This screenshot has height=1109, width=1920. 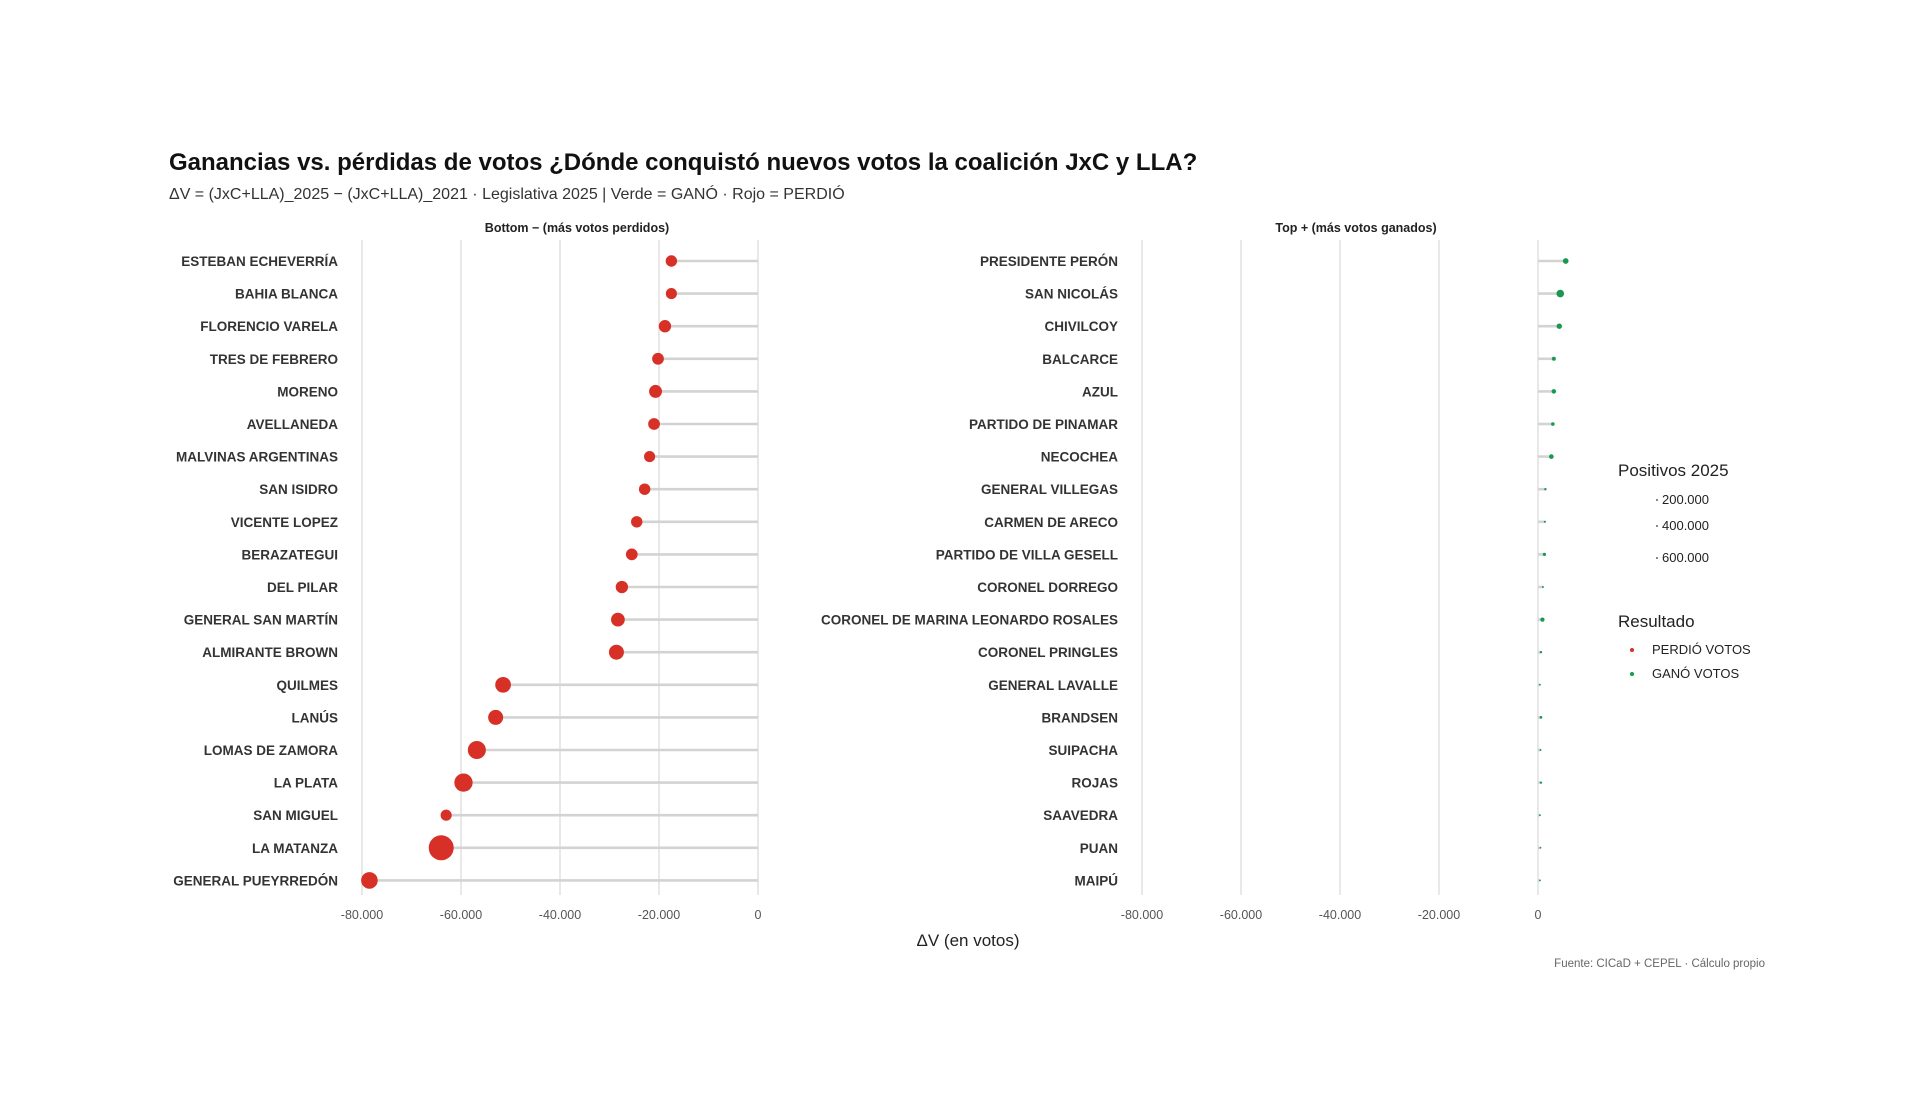 What do you see at coordinates (306, 783) in the screenshot?
I see `category-label: LA PLATA` at bounding box center [306, 783].